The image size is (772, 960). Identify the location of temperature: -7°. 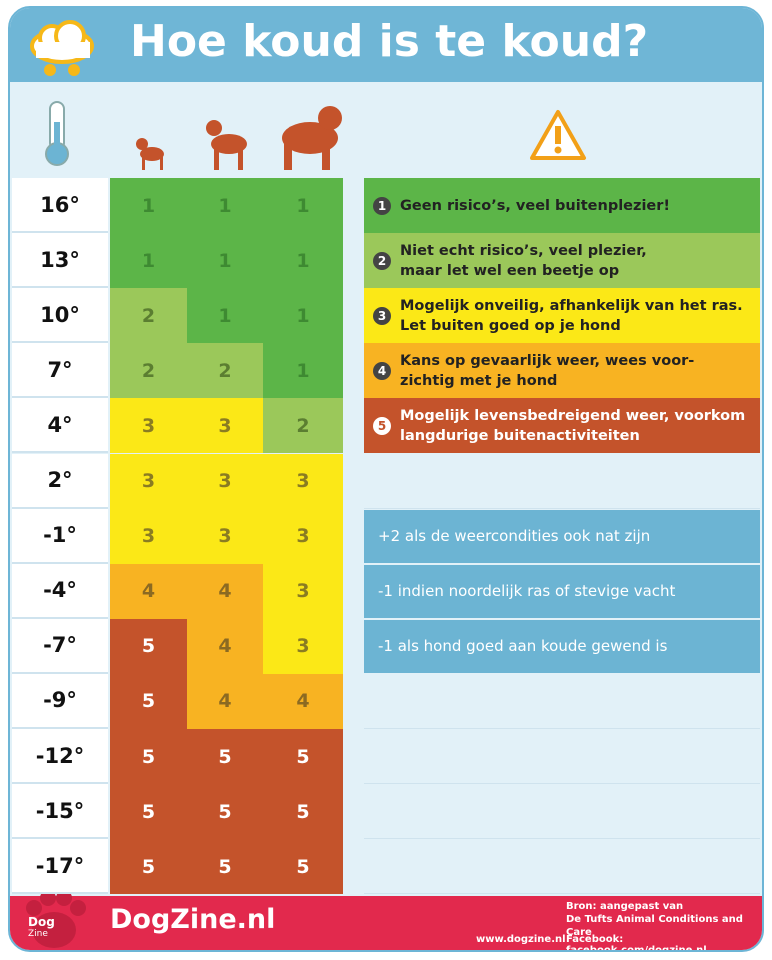
(60, 646).